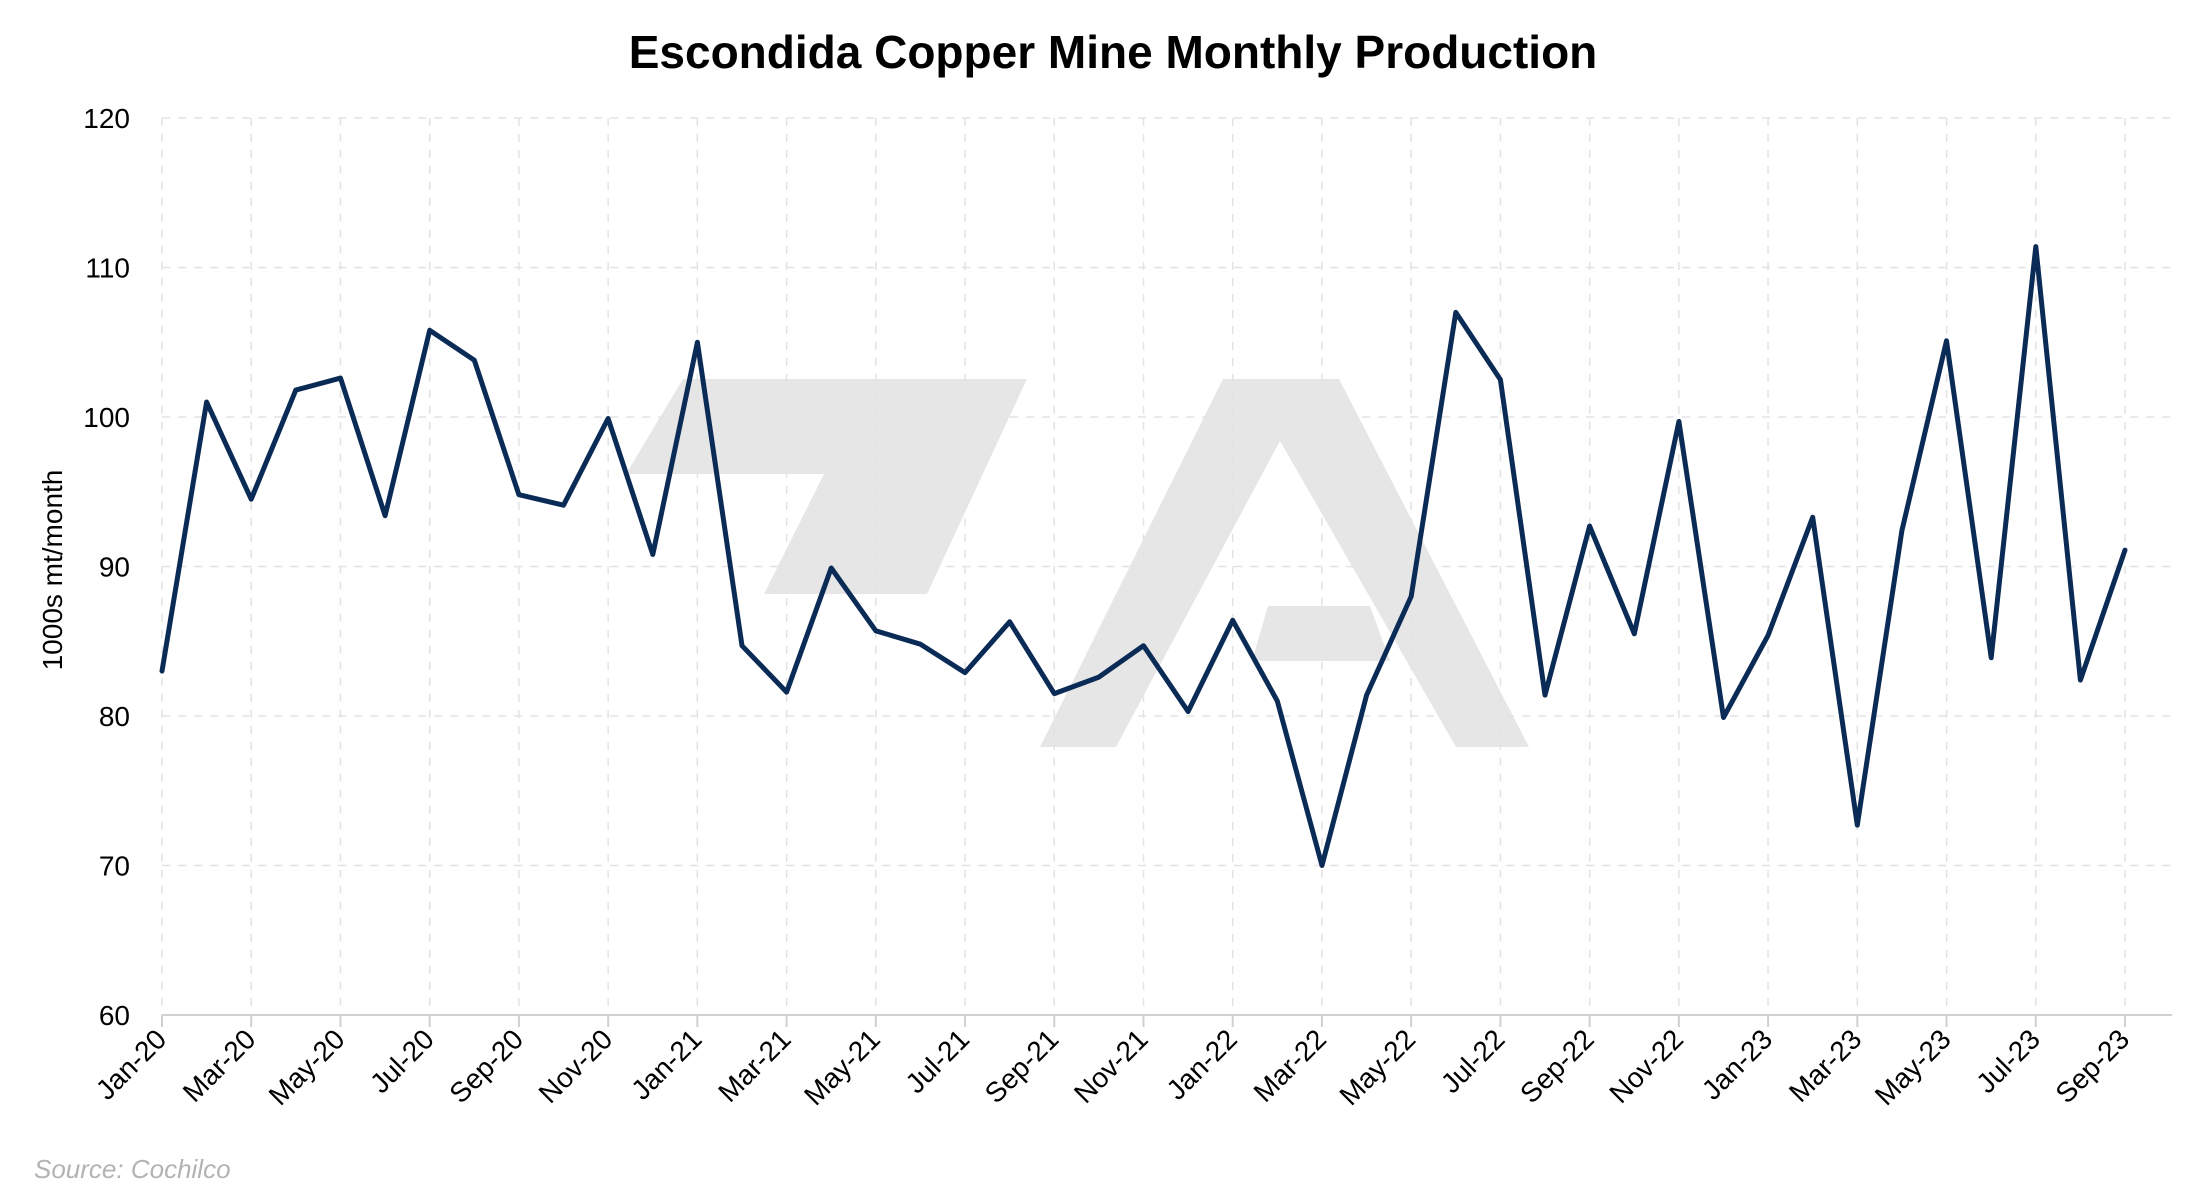  I want to click on y-axis-label: 1000s mt/month, so click(52, 570).